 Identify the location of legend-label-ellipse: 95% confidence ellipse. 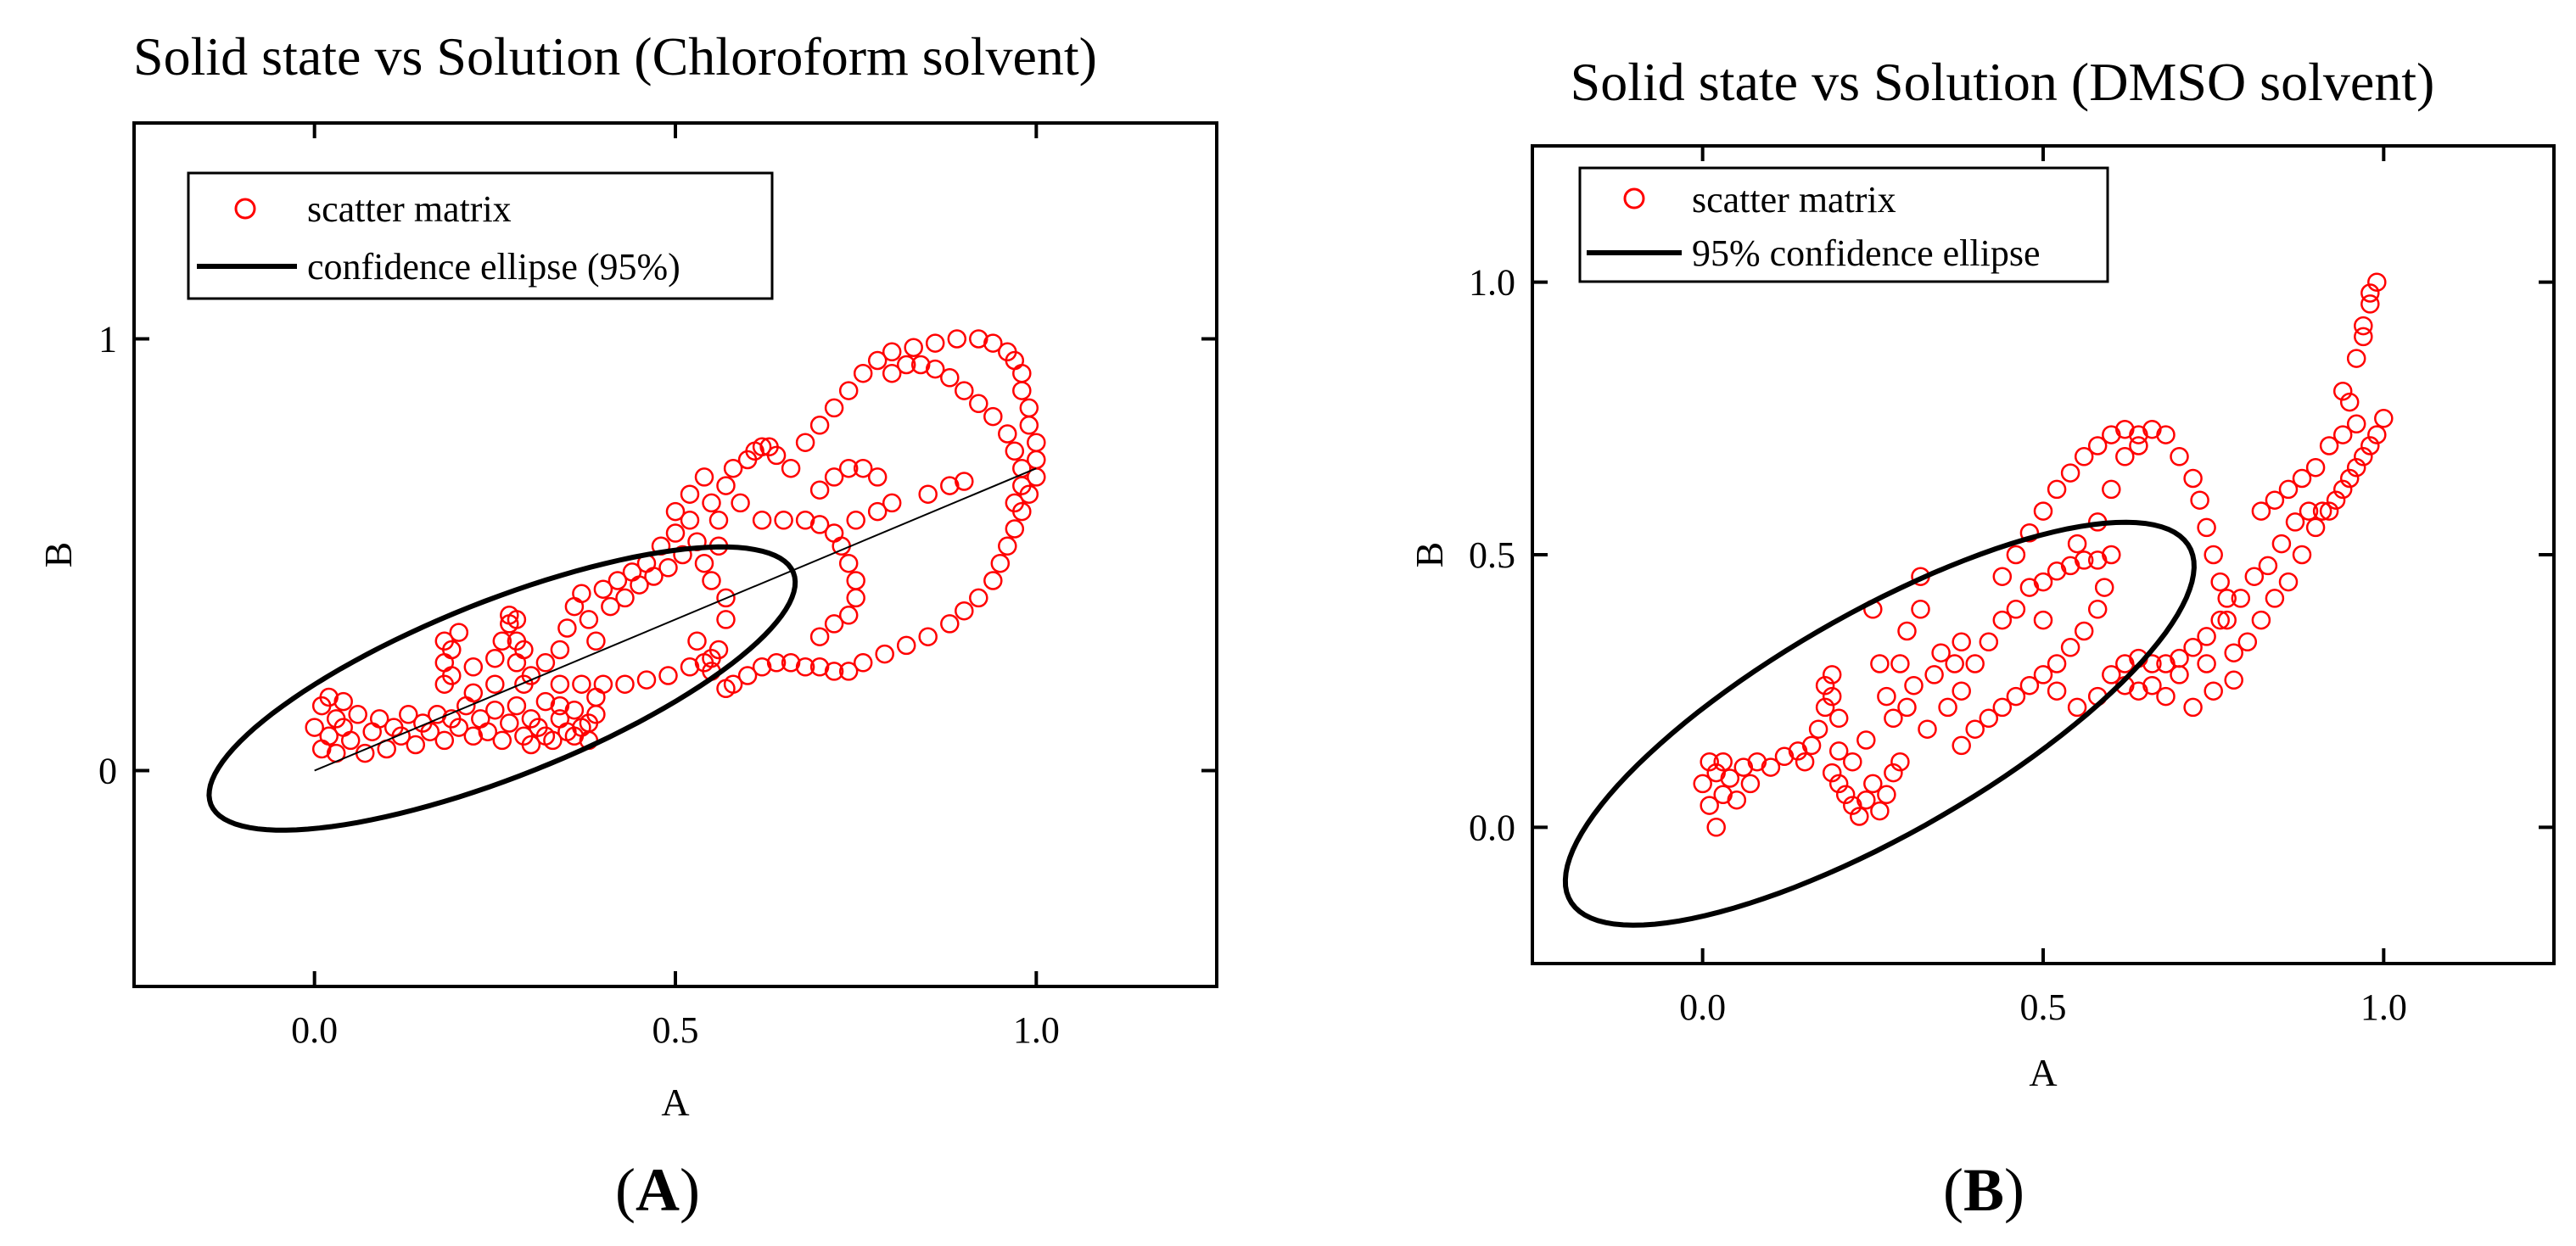
(1867, 253).